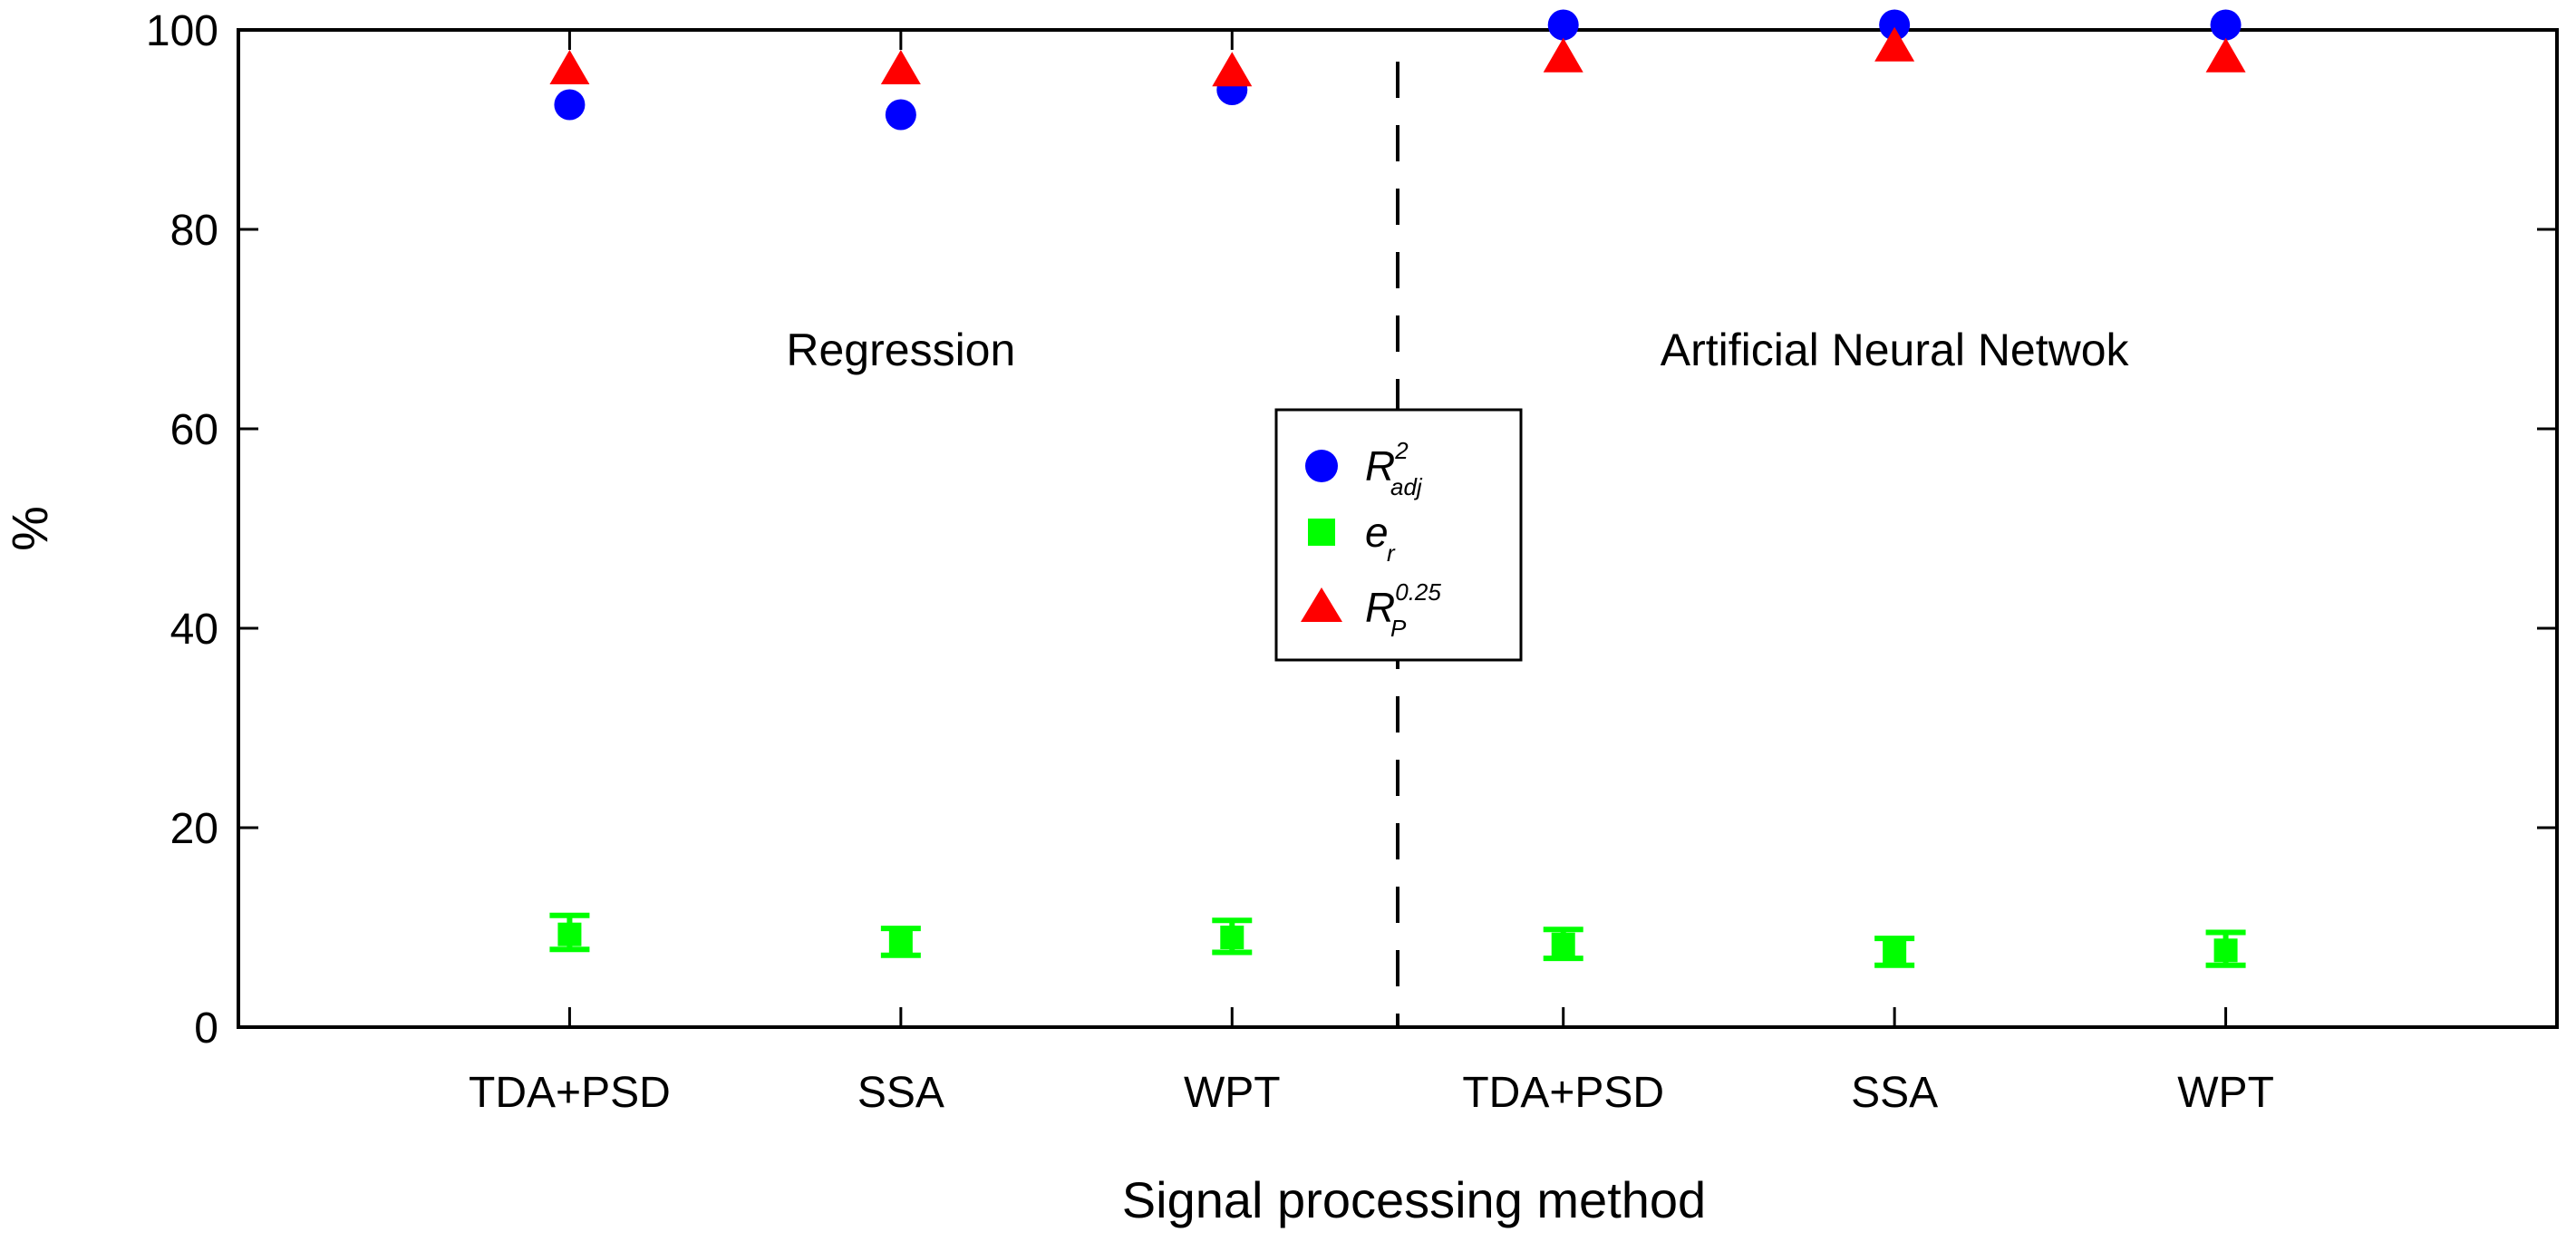 This screenshot has height=1242, width=2576. I want to click on group-label: Artificial Neural Netwok, so click(1895, 350).